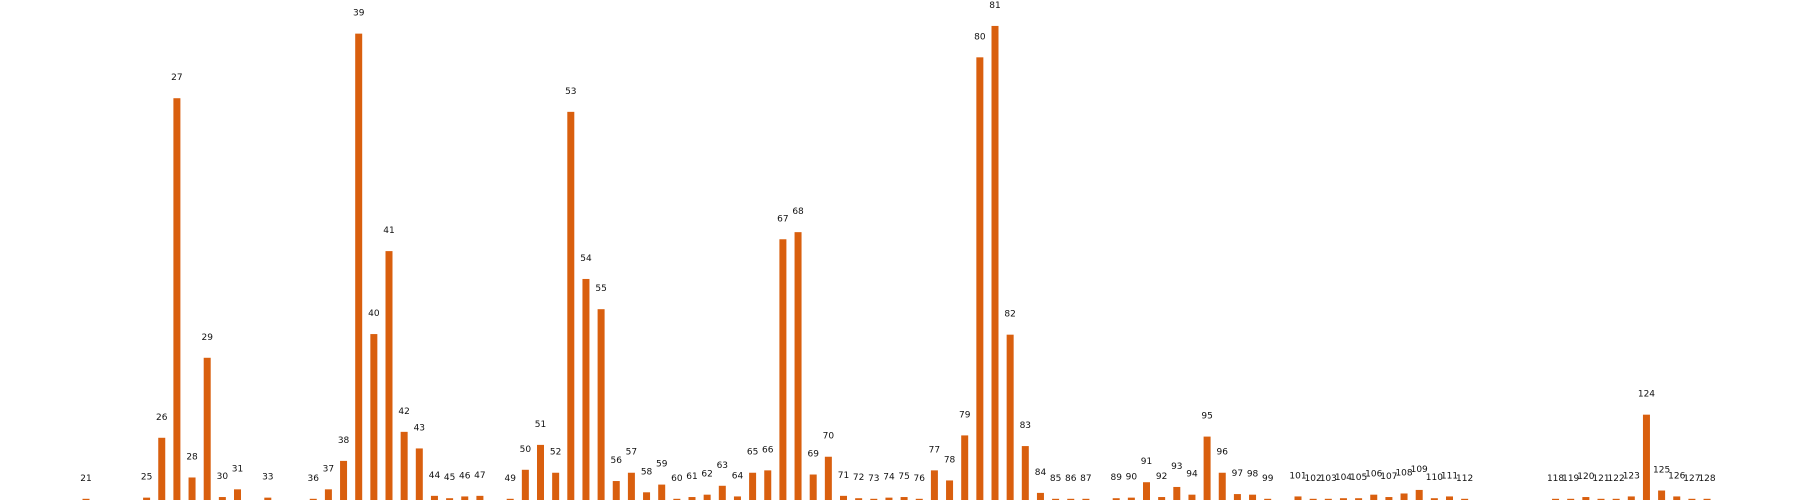 Image resolution: width=1800 pixels, height=500 pixels. What do you see at coordinates (706, 475) in the screenshot?
I see `bar-label-62: 62` at bounding box center [706, 475].